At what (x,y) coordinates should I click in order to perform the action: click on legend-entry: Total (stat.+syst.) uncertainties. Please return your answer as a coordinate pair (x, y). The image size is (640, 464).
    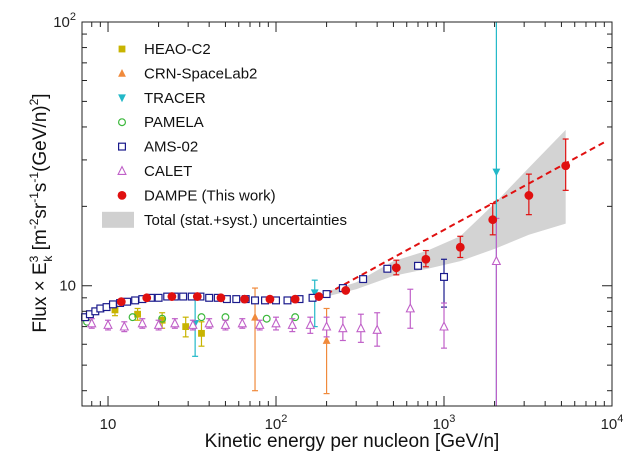
    Looking at the image, I should click on (224, 220).